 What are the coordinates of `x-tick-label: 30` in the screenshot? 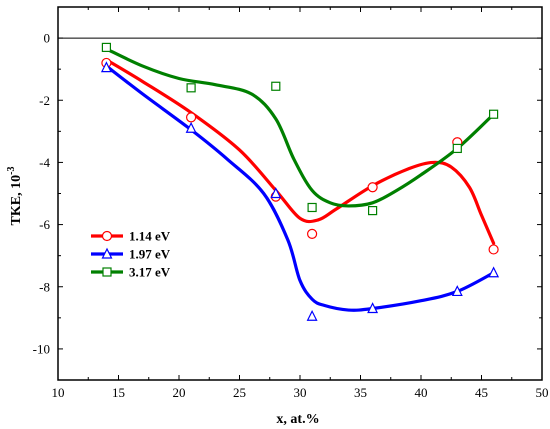 It's located at (300, 392).